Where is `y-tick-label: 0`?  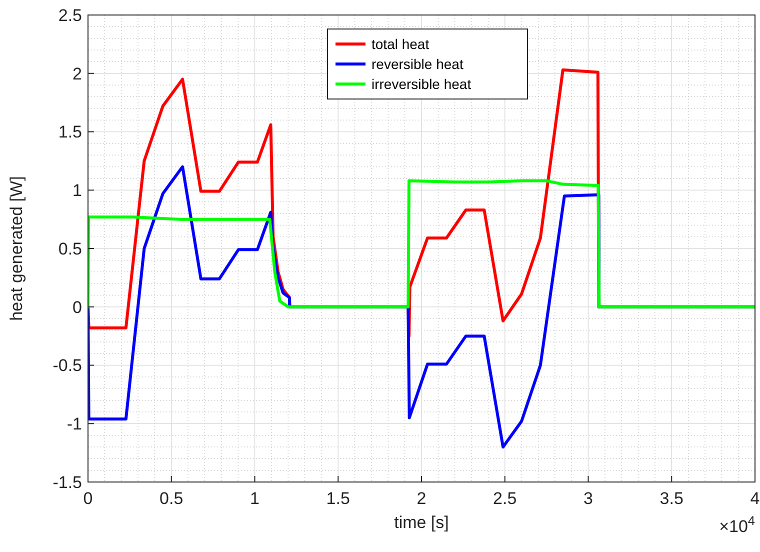 y-tick-label: 0 is located at coordinates (77, 307).